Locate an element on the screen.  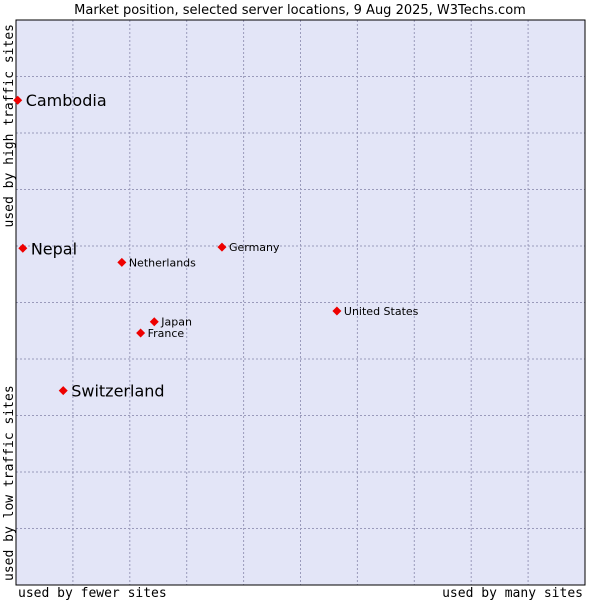
point-label: Germany is located at coordinates (254, 247).